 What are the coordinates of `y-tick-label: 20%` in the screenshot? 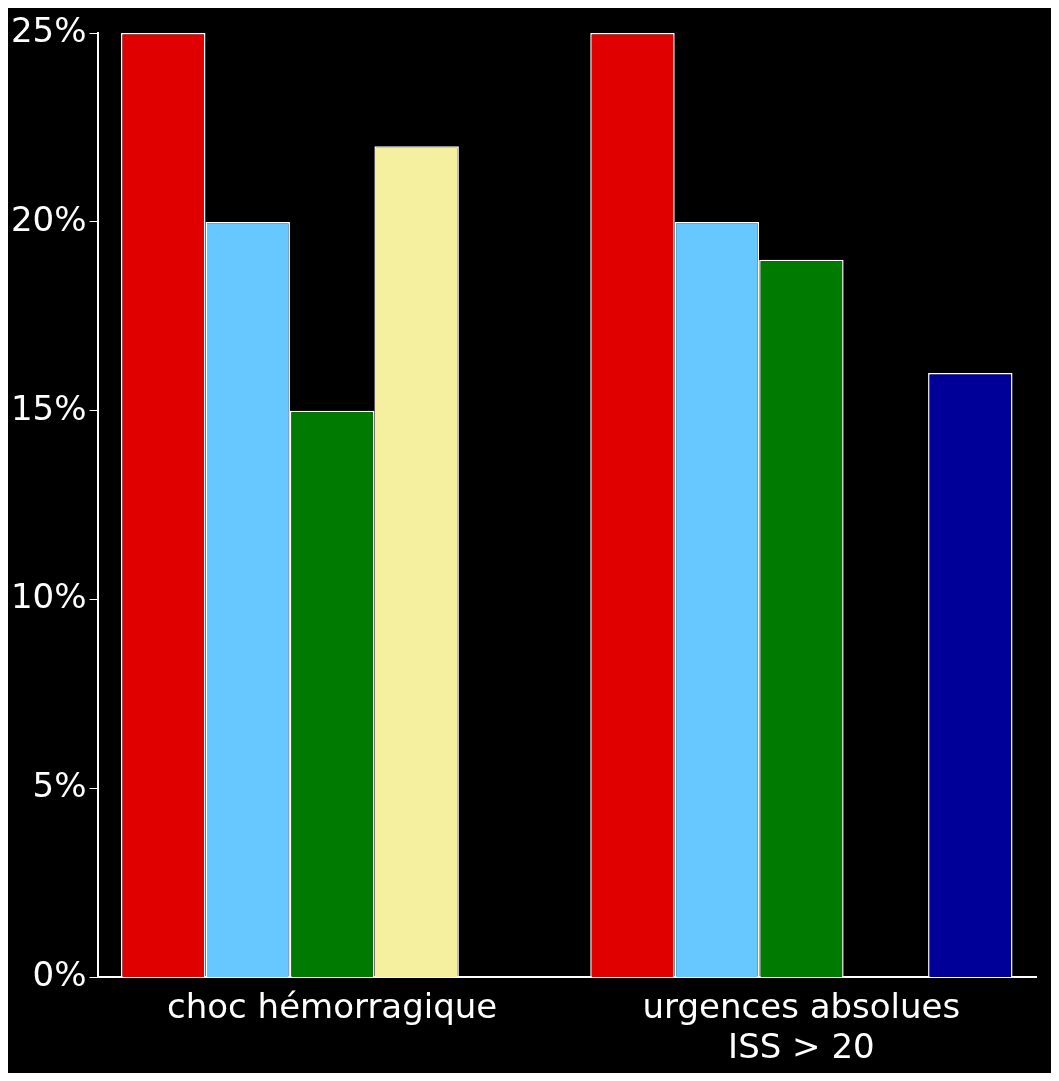 It's located at (48, 218).